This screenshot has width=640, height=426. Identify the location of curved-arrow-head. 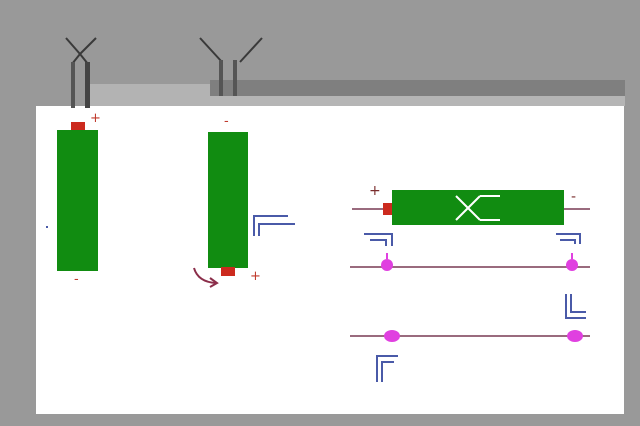
(214, 282).